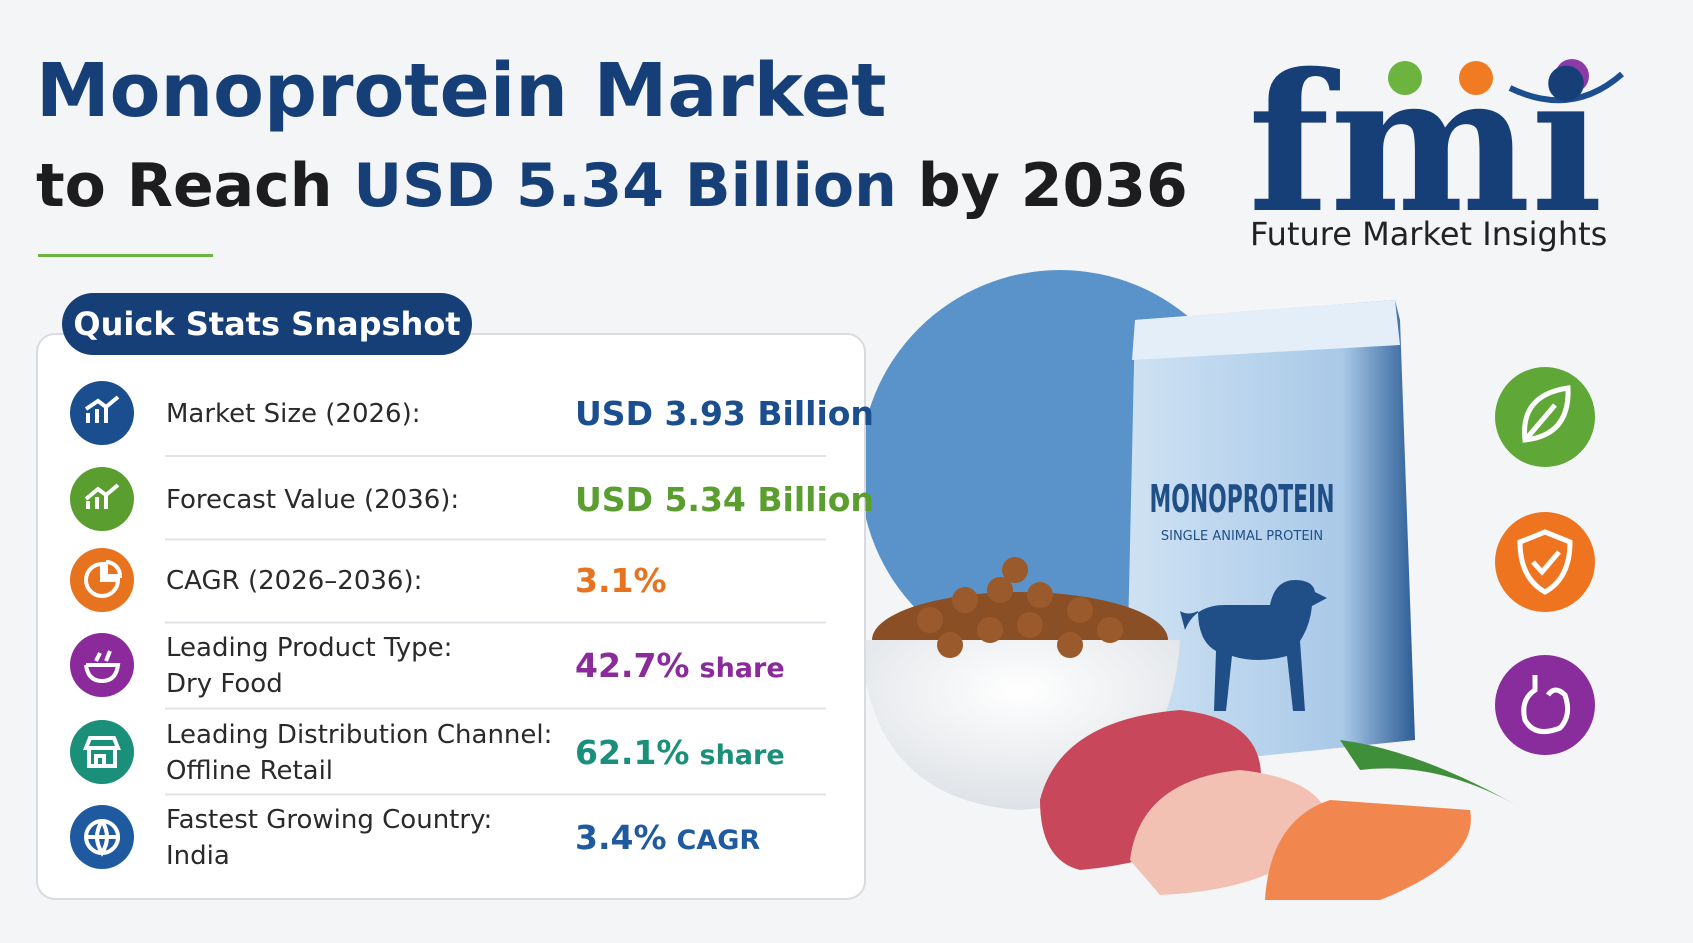 This screenshot has height=943, width=1693. Describe the element at coordinates (1432, 775) in the screenshot. I see `leaf` at that location.